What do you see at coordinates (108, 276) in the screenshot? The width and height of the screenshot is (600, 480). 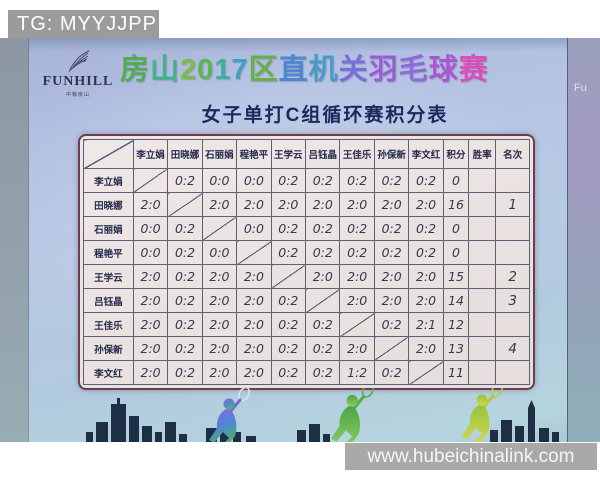 I see `row-player-name: 王学云` at bounding box center [108, 276].